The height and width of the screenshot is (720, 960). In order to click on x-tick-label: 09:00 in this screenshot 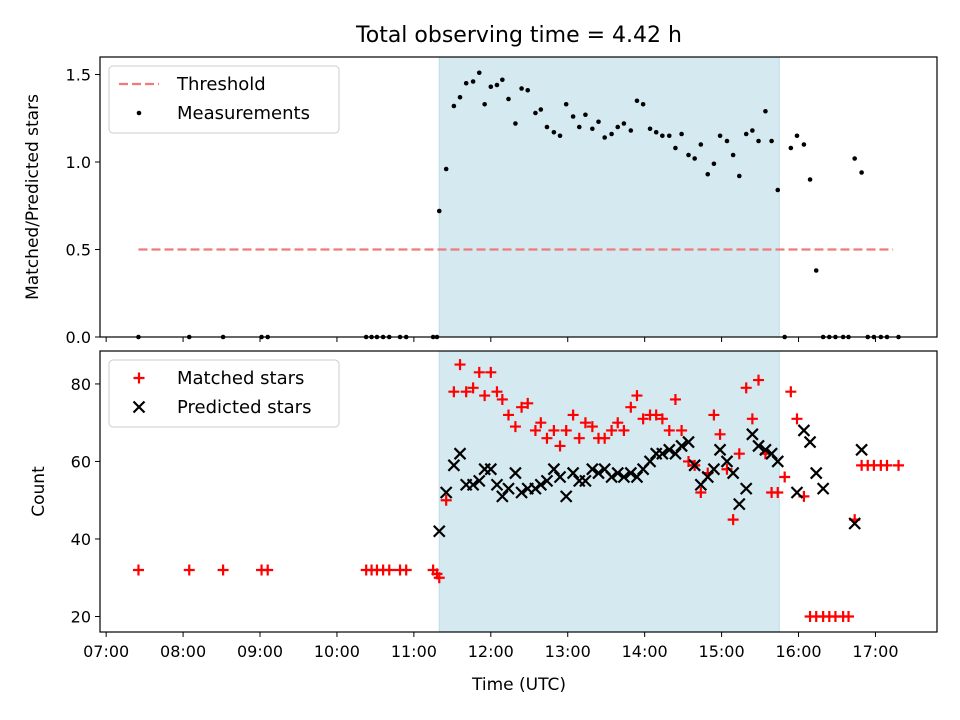, I will do `click(260, 651)`.